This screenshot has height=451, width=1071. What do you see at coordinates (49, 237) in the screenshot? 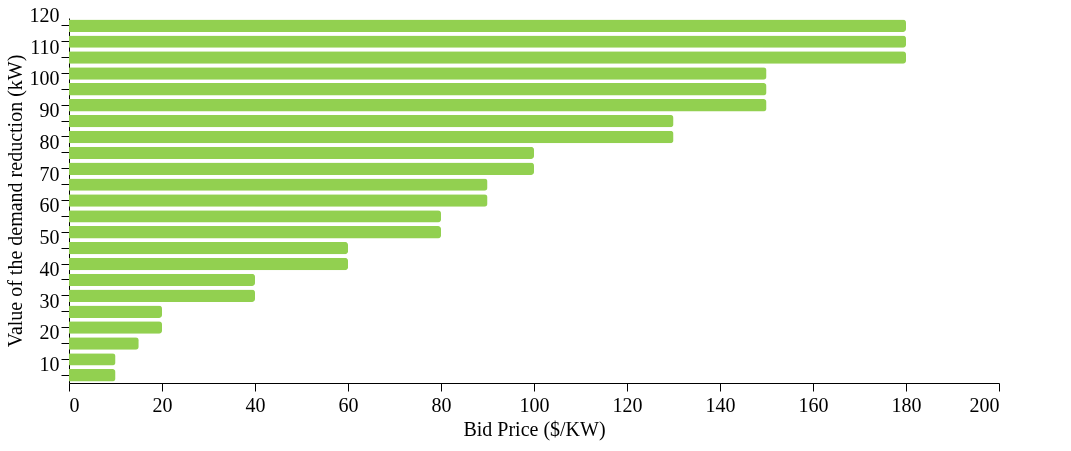
I see `y-tick-label: 50` at bounding box center [49, 237].